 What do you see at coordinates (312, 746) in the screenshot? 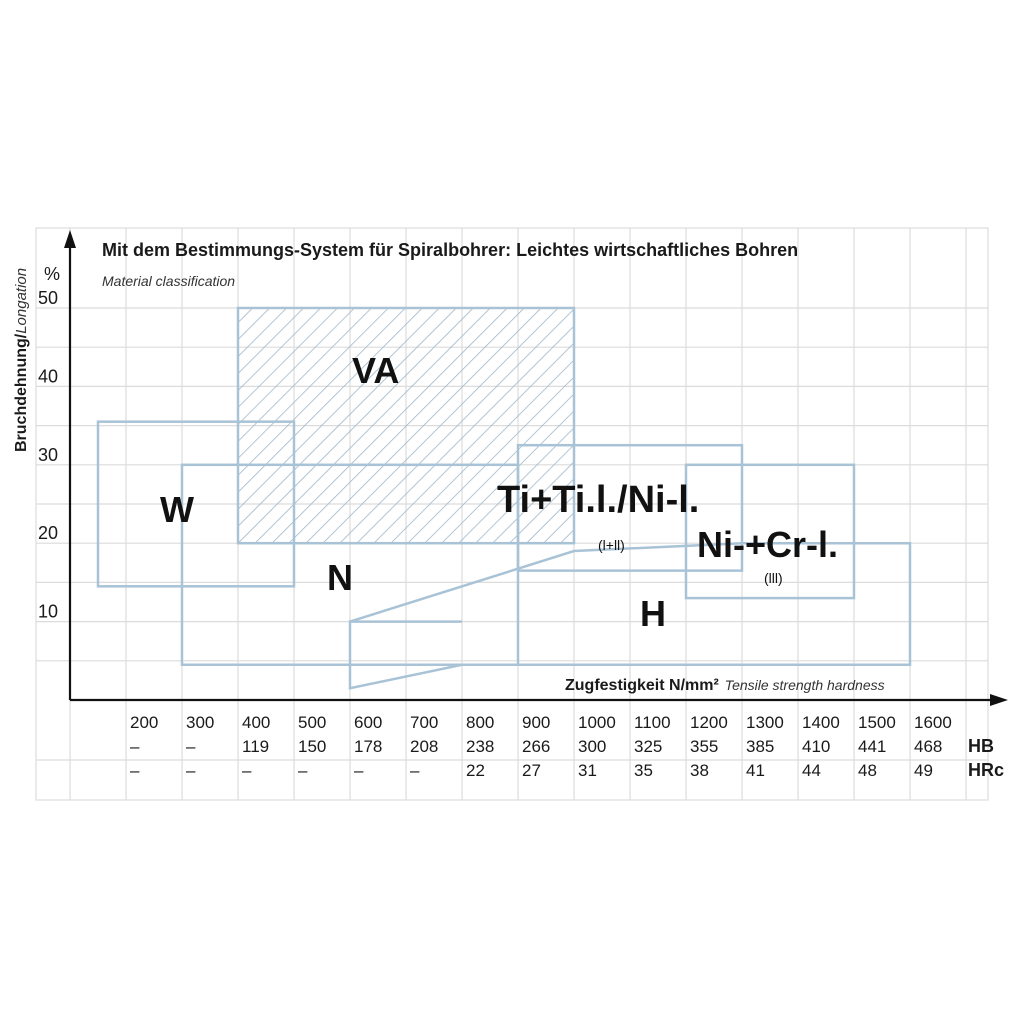
I see `hb-value: 150` at bounding box center [312, 746].